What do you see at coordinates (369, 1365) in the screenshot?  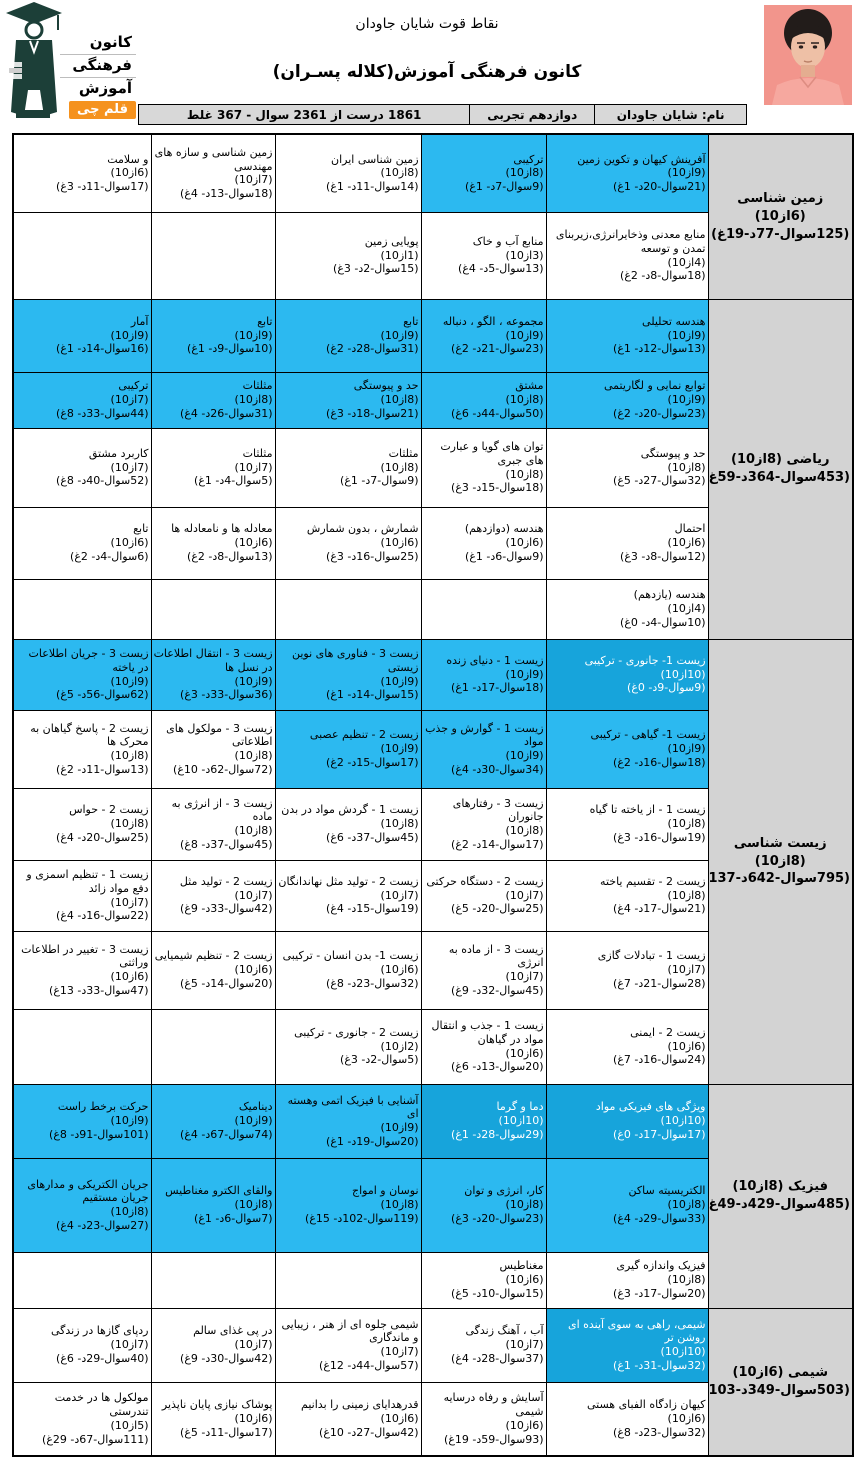 I see `topic-stats: (57سوال-44د- 12غ)` at bounding box center [369, 1365].